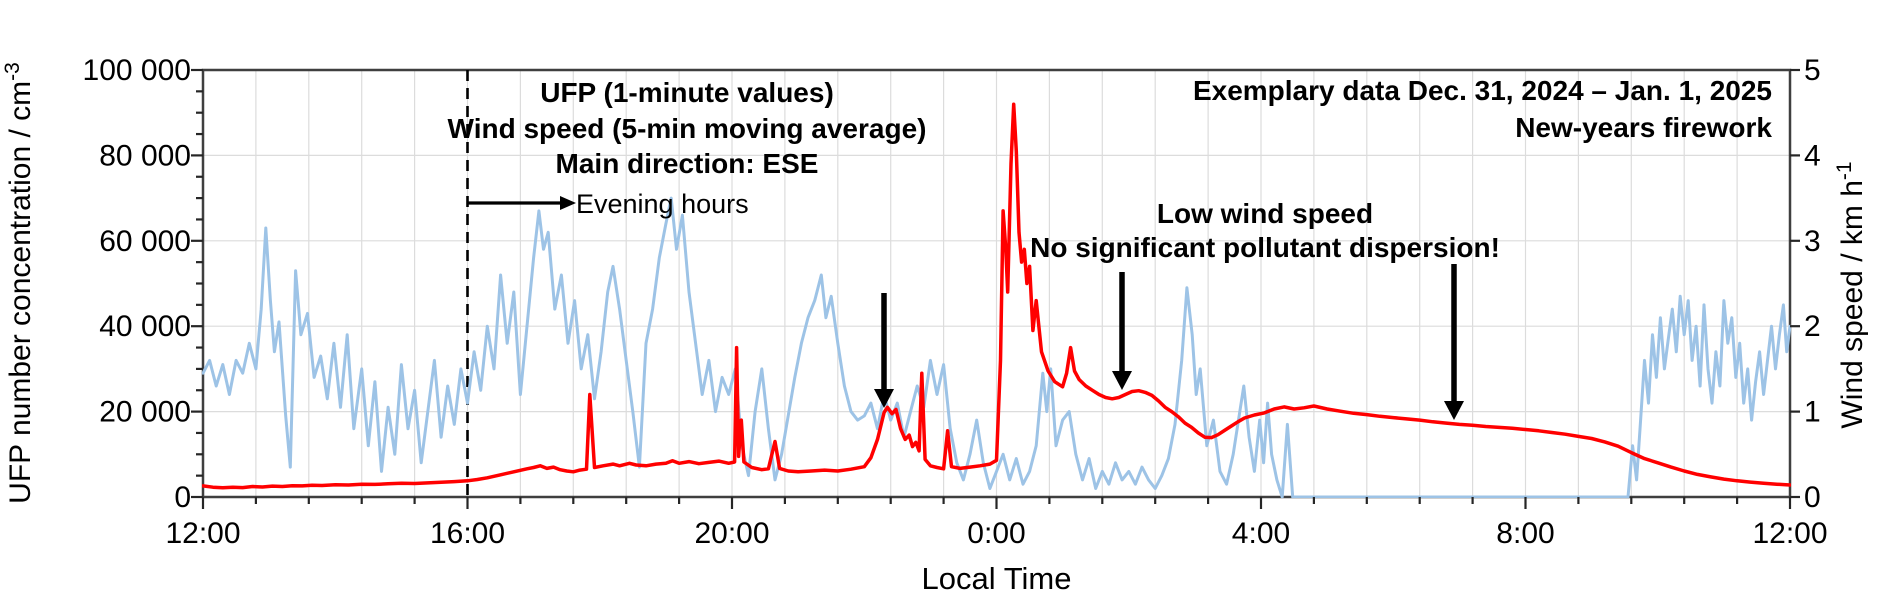 The height and width of the screenshot is (601, 1892). What do you see at coordinates (1812, 284) in the screenshot?
I see `y-right-tick-labels: 0 1 2 3 4 5` at bounding box center [1812, 284].